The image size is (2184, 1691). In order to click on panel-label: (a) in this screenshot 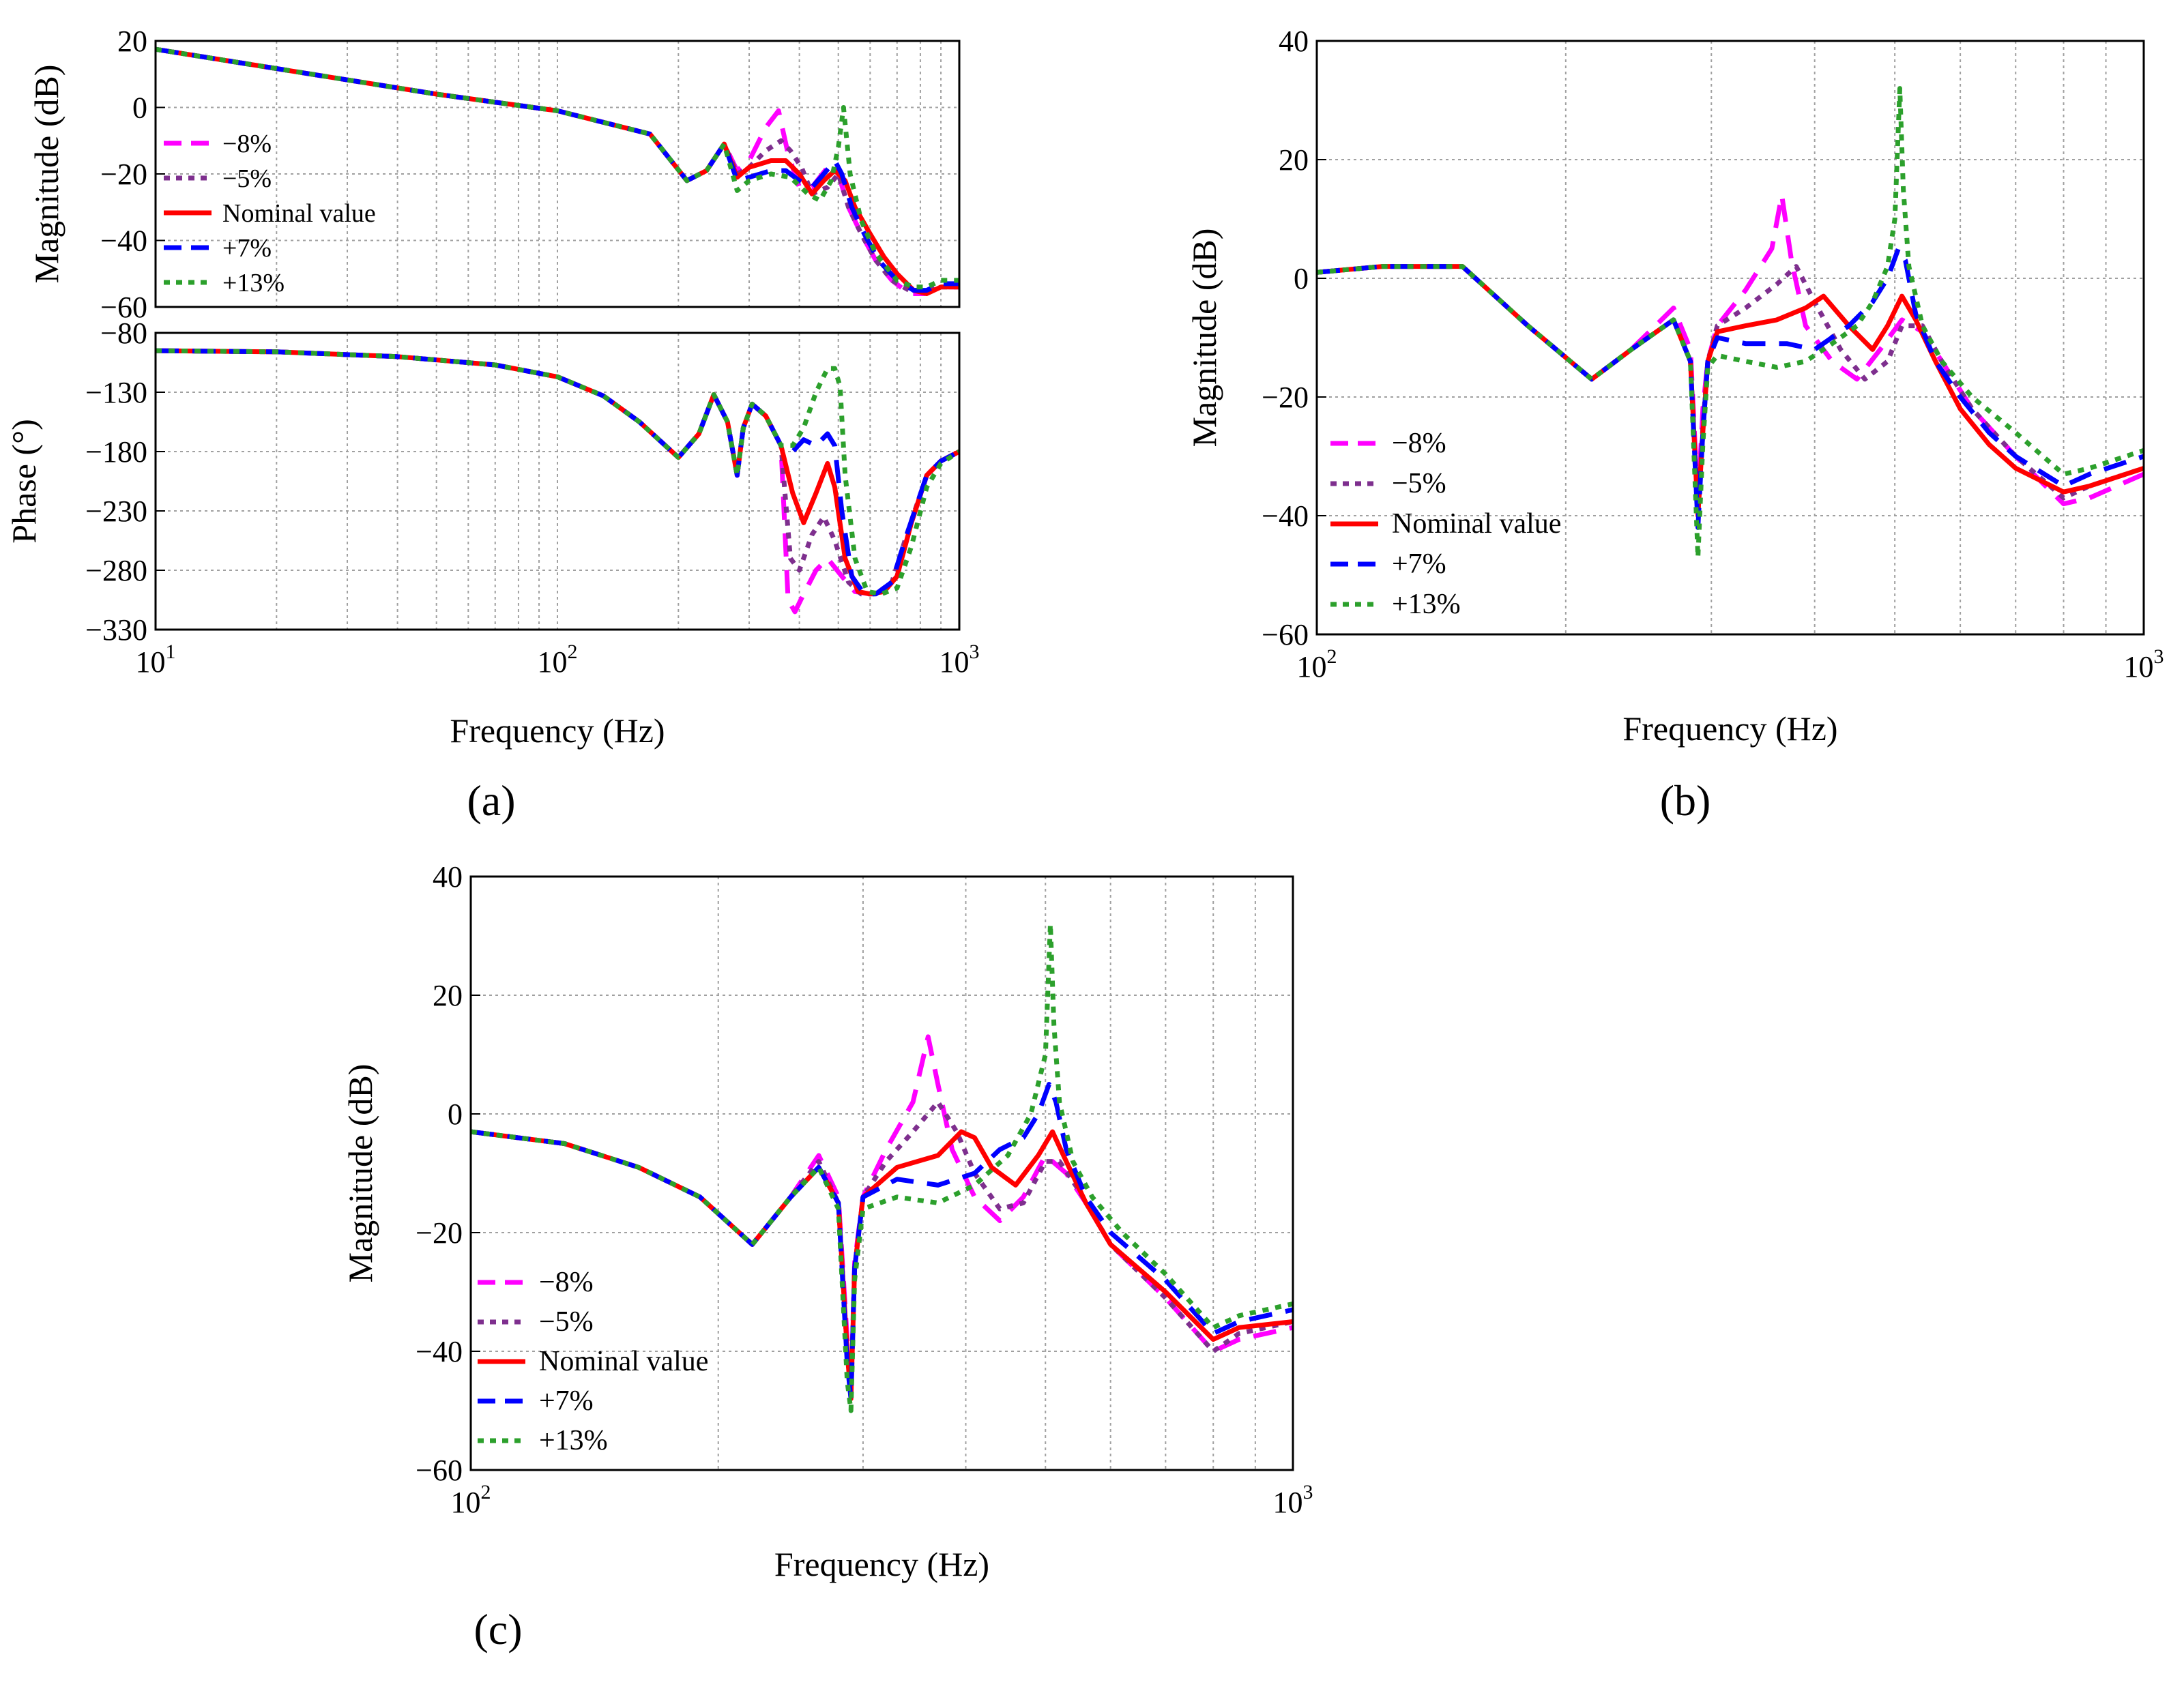, I will do `click(491, 801)`.